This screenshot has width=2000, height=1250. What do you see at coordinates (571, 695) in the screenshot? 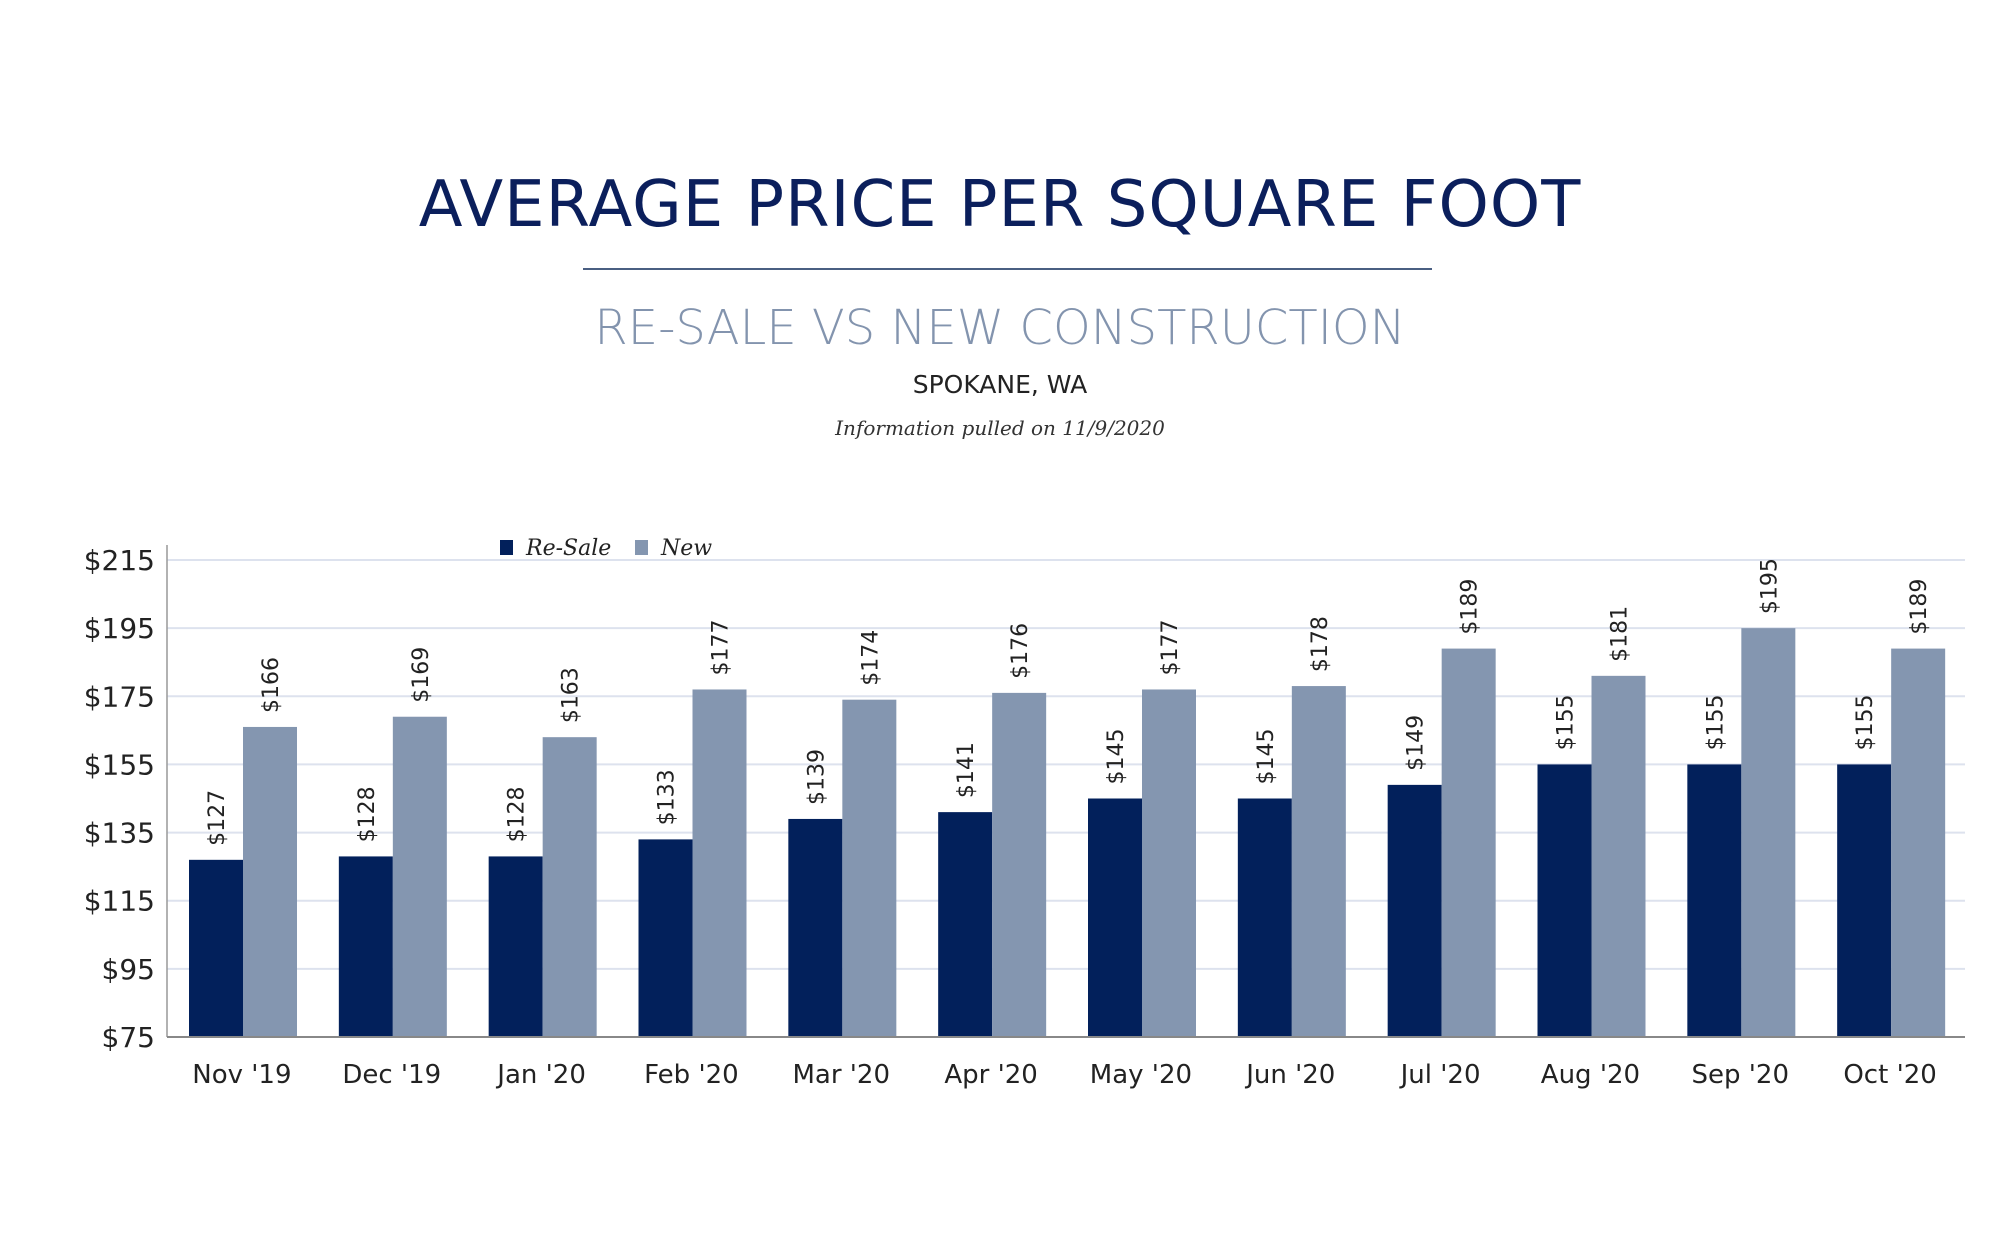
I see `data-label: $163` at bounding box center [571, 695].